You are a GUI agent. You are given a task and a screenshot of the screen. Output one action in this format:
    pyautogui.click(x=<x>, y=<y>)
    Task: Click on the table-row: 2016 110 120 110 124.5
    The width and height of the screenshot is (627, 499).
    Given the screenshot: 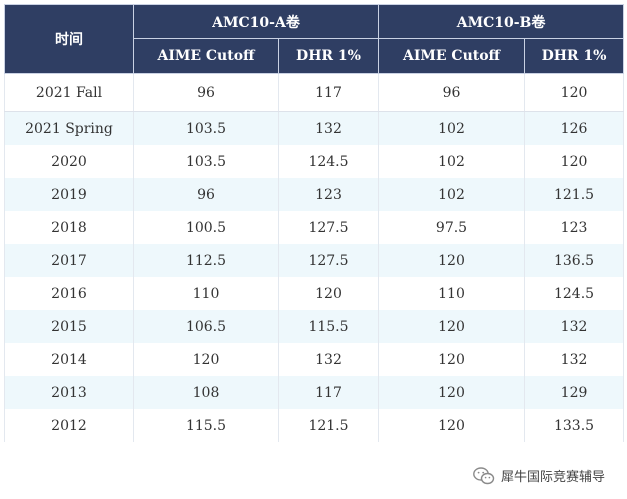 What is the action you would take?
    pyautogui.click(x=314, y=293)
    